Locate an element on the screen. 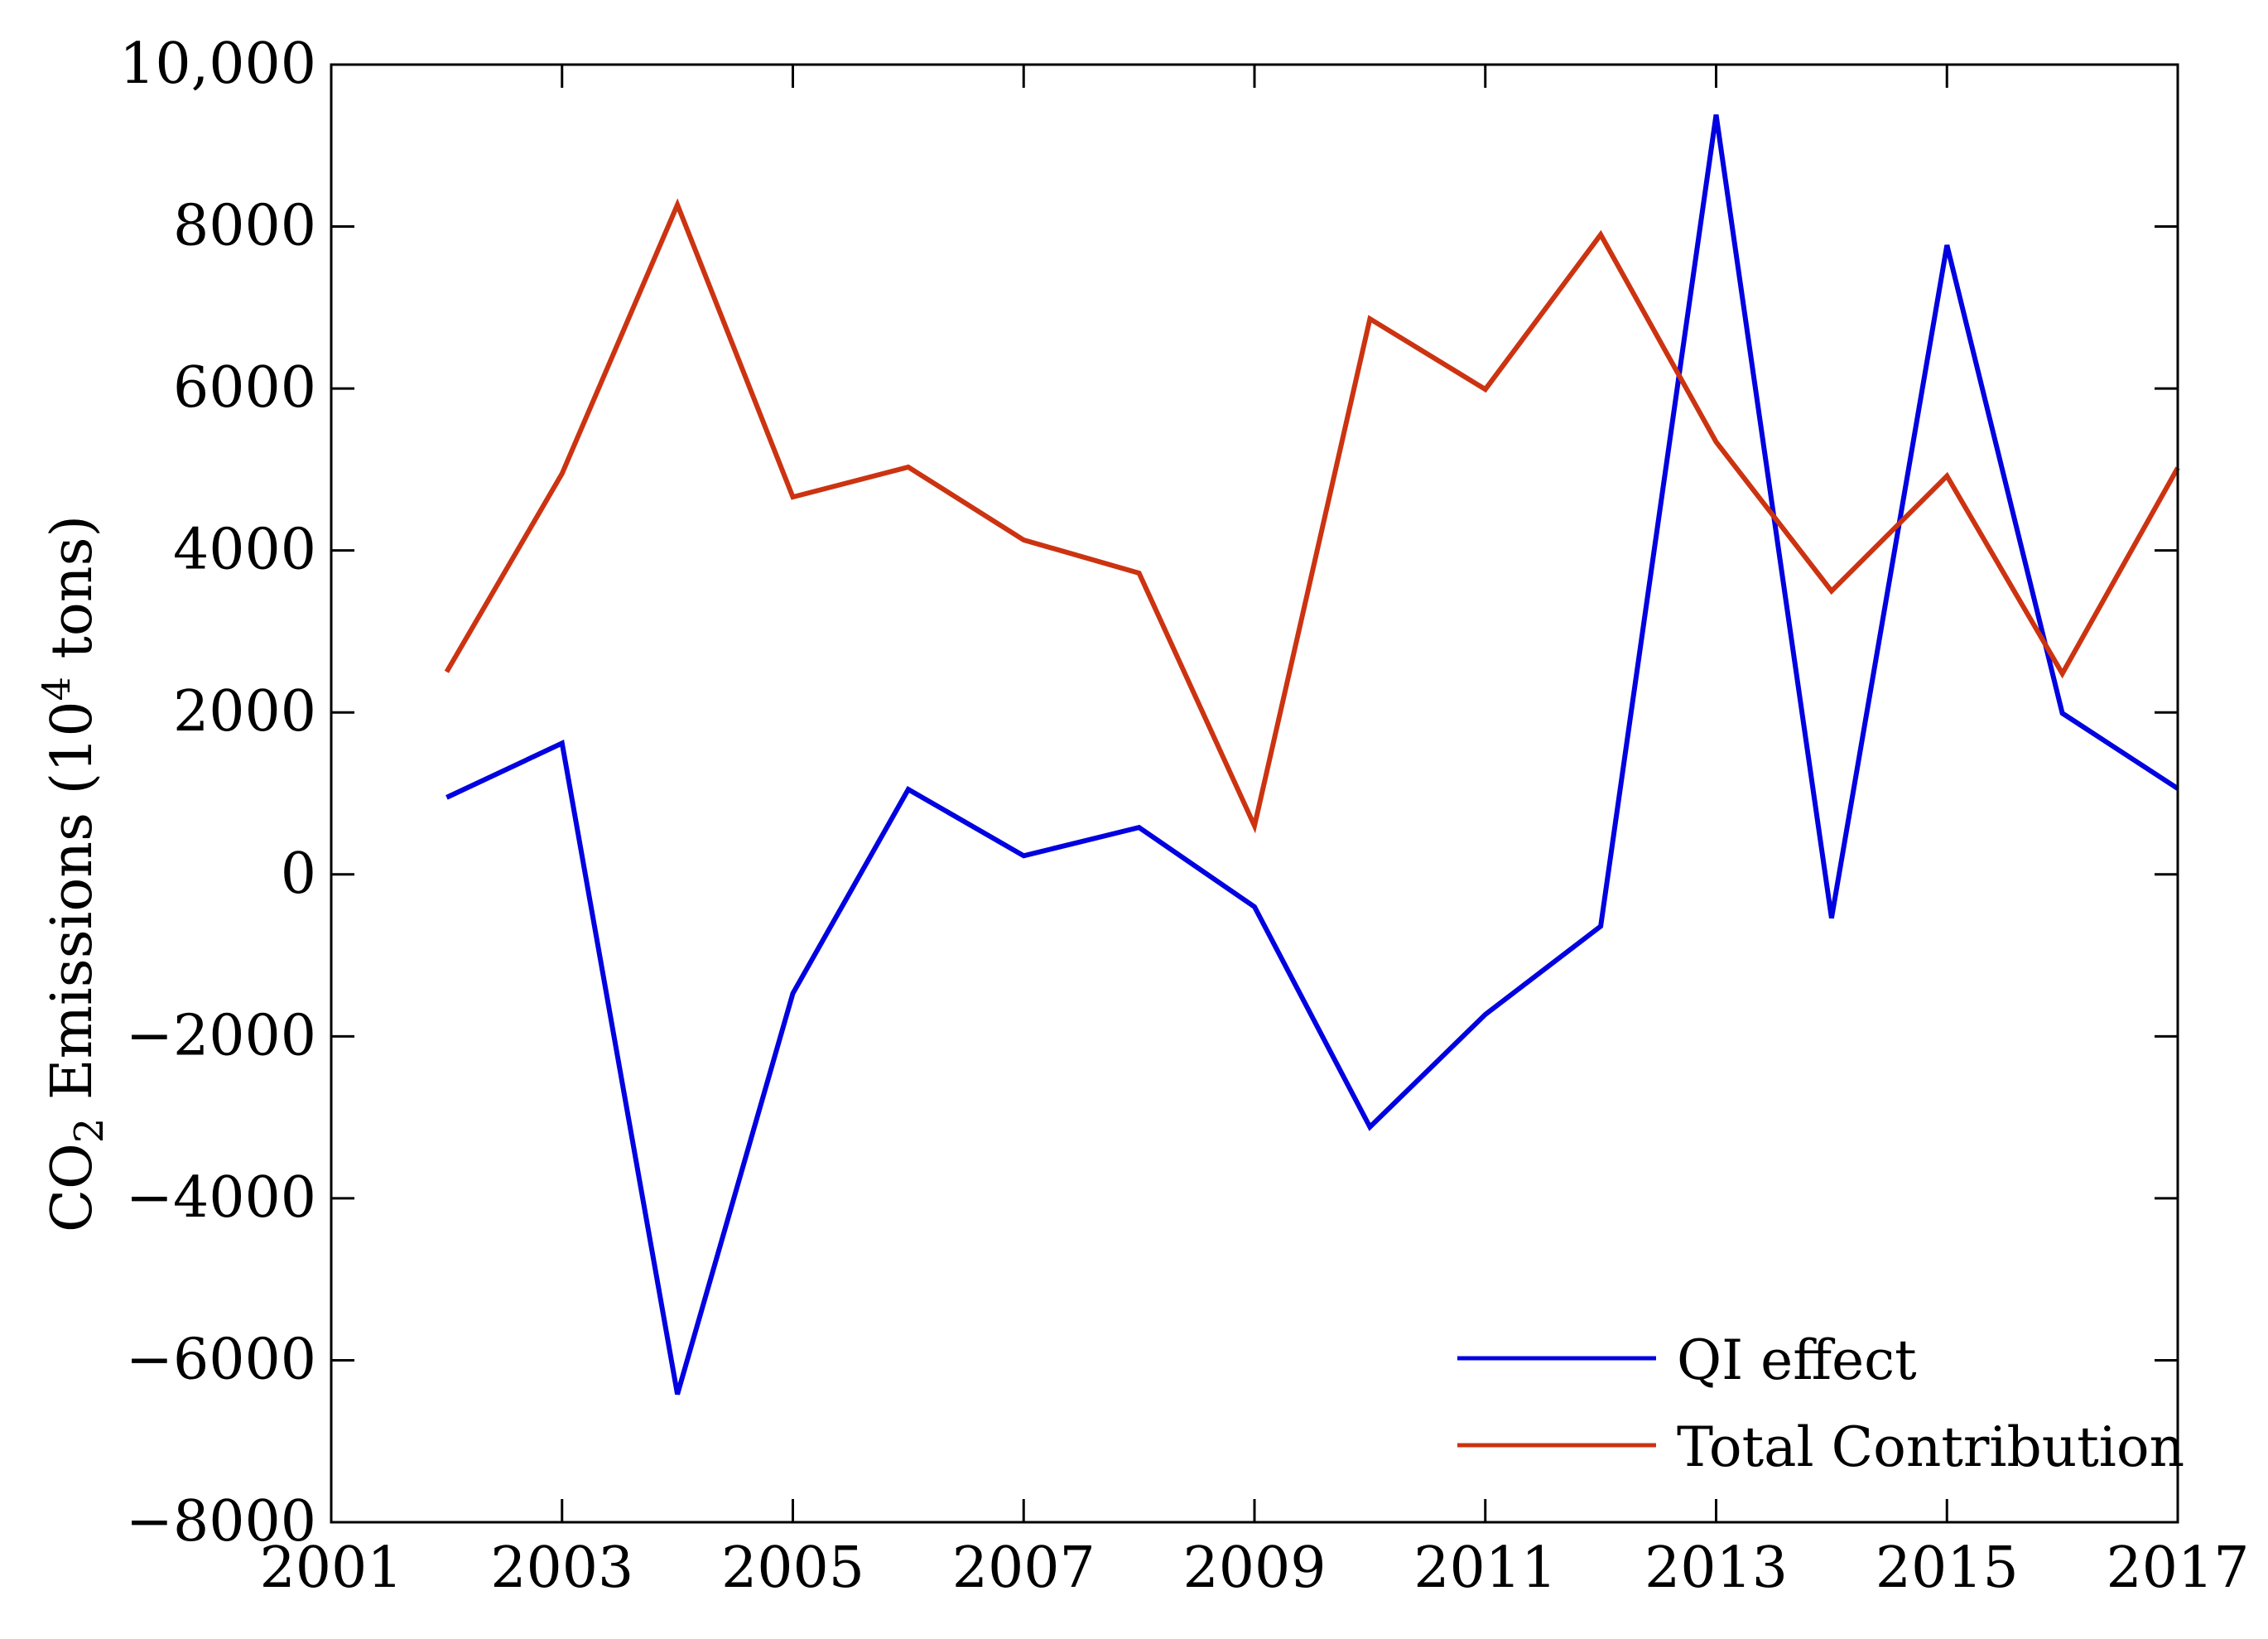 Image resolution: width=2268 pixels, height=1639 pixels. y-tick-label: 10,000 is located at coordinates (217, 64).